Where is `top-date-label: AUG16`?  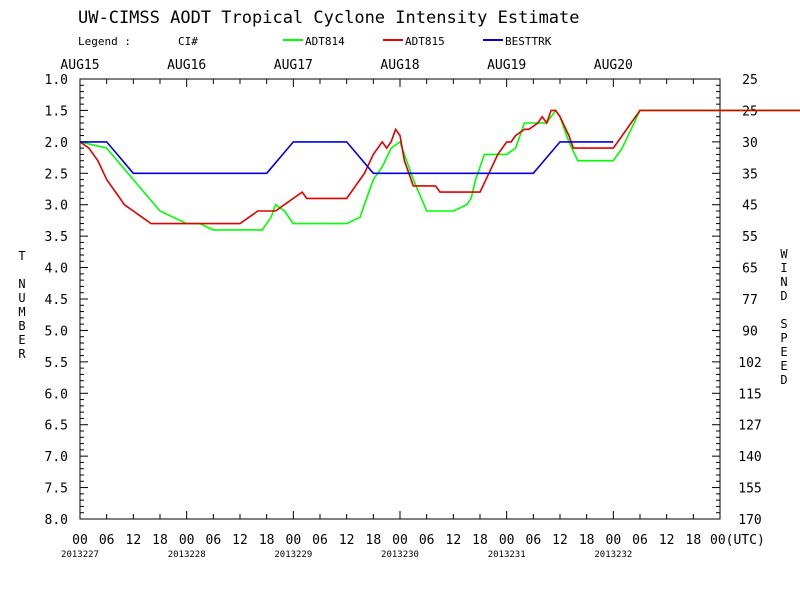
top-date-label: AUG16 is located at coordinates (186, 65).